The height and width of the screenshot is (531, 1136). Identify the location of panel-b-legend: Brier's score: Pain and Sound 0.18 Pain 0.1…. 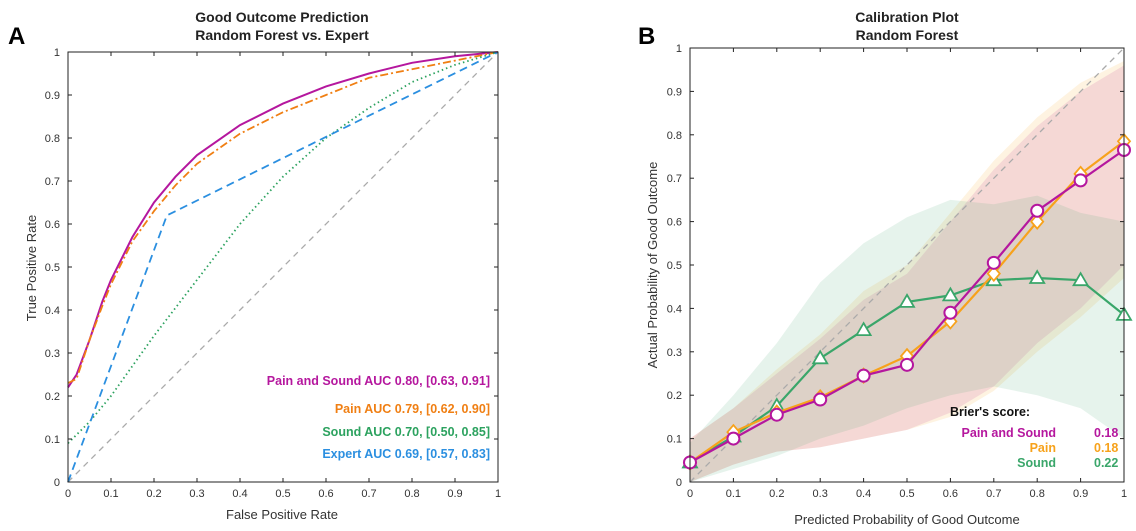
(1034, 437).